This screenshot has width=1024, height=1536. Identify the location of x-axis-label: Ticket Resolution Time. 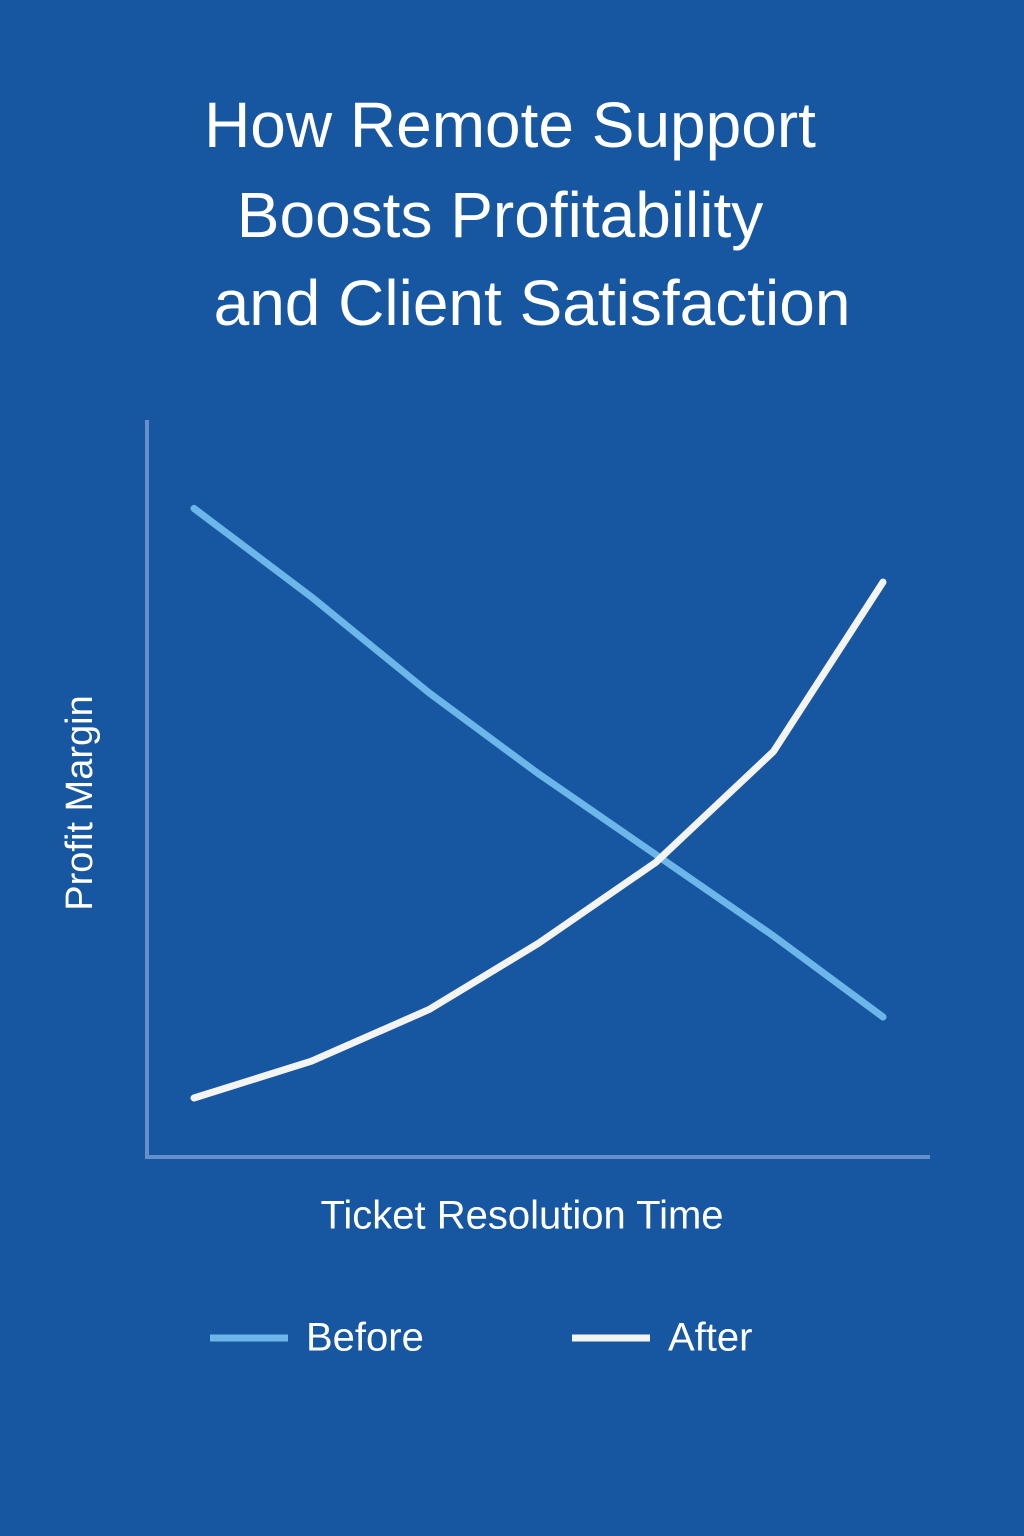
(521, 1216).